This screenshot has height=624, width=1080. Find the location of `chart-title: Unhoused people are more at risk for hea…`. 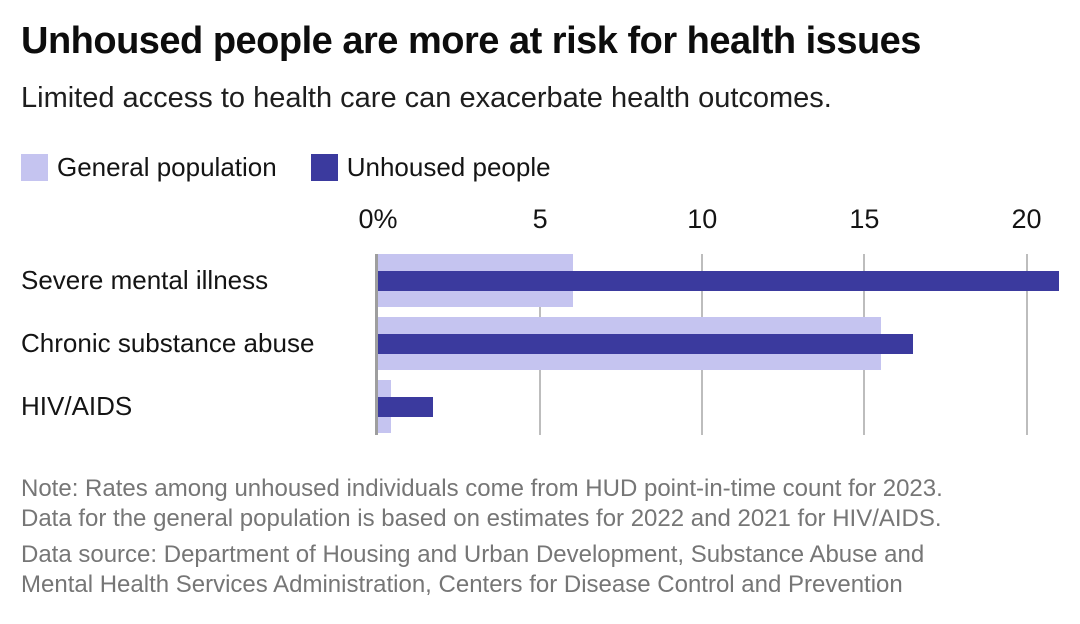

chart-title: Unhoused people are more at risk for hea… is located at coordinates (471, 41).